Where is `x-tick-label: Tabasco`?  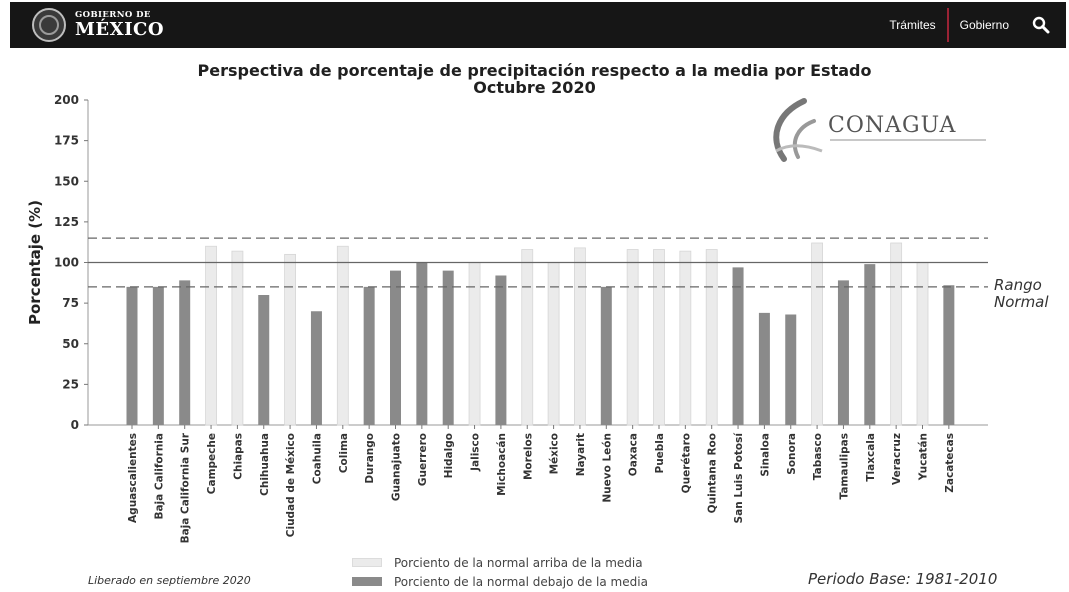 x-tick-label: Tabasco is located at coordinates (818, 456).